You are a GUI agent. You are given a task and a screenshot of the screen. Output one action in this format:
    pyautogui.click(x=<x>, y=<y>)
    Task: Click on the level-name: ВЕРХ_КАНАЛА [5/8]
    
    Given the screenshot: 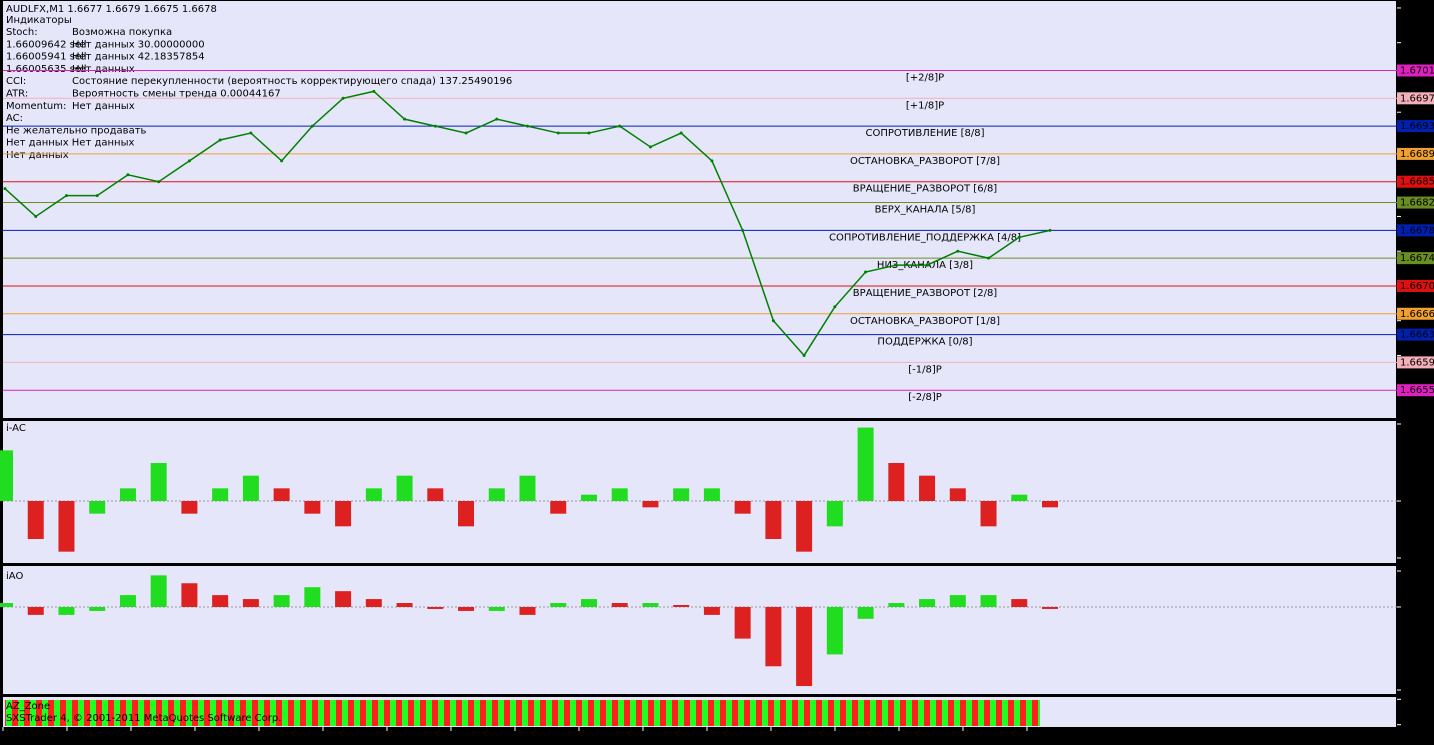 What is the action you would take?
    pyautogui.click(x=925, y=210)
    